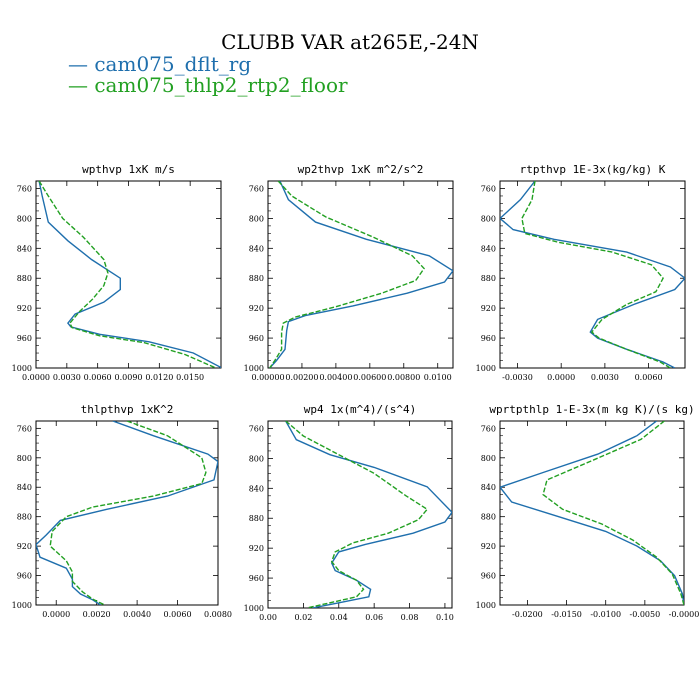 This screenshot has width=700, height=700. What do you see at coordinates (128, 169) in the screenshot?
I see `panel-title: wpthvp 1xK m/s` at bounding box center [128, 169].